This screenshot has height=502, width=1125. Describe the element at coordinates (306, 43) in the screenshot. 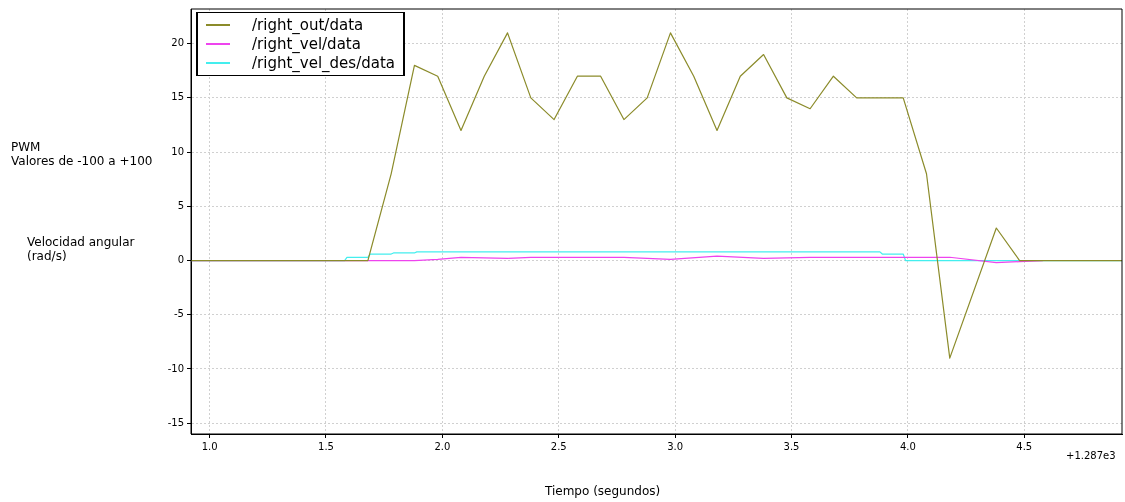

I see `legend-label: /right_vel/data` at that location.